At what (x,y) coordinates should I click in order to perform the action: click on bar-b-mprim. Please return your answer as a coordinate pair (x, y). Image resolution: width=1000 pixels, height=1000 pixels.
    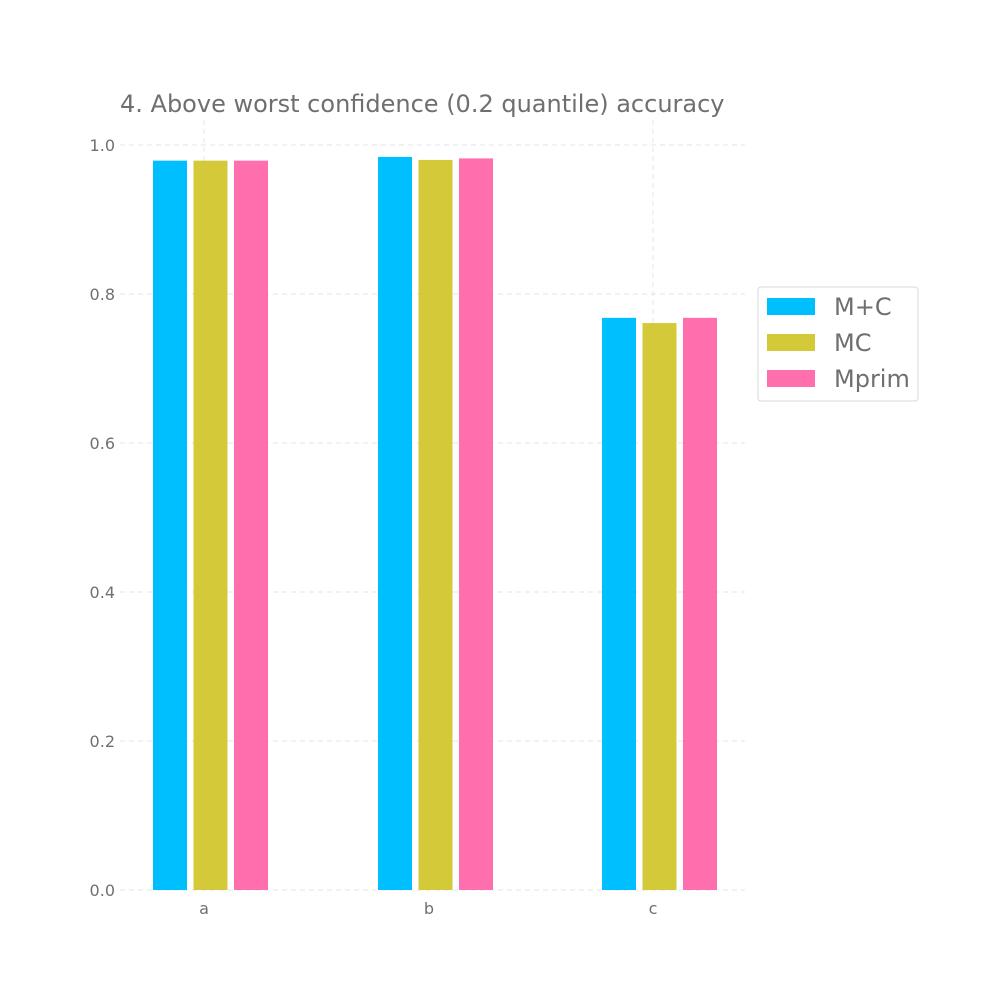
    Looking at the image, I should click on (476, 524).